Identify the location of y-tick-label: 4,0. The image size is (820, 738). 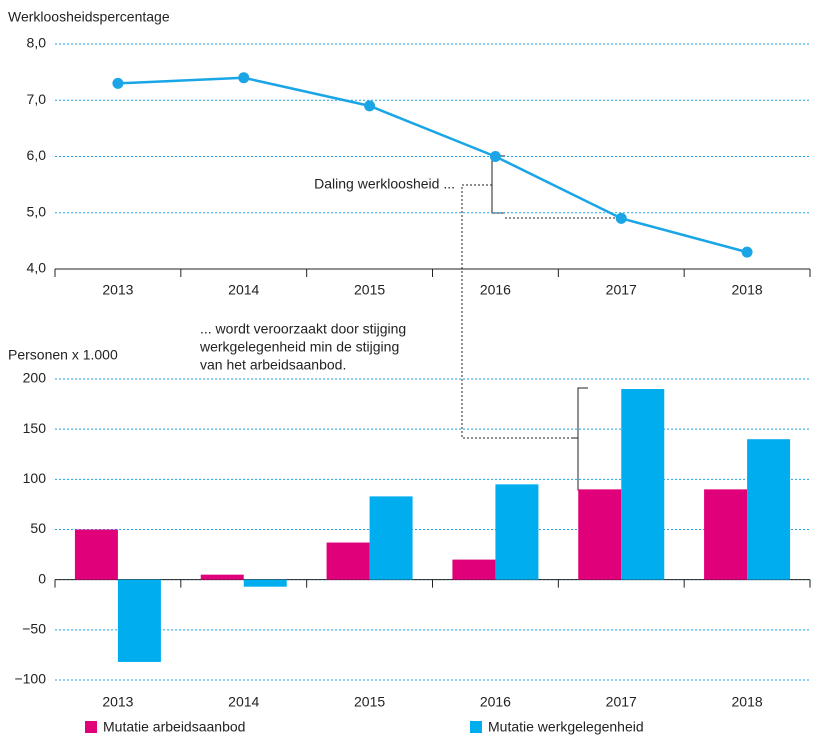
(37, 268).